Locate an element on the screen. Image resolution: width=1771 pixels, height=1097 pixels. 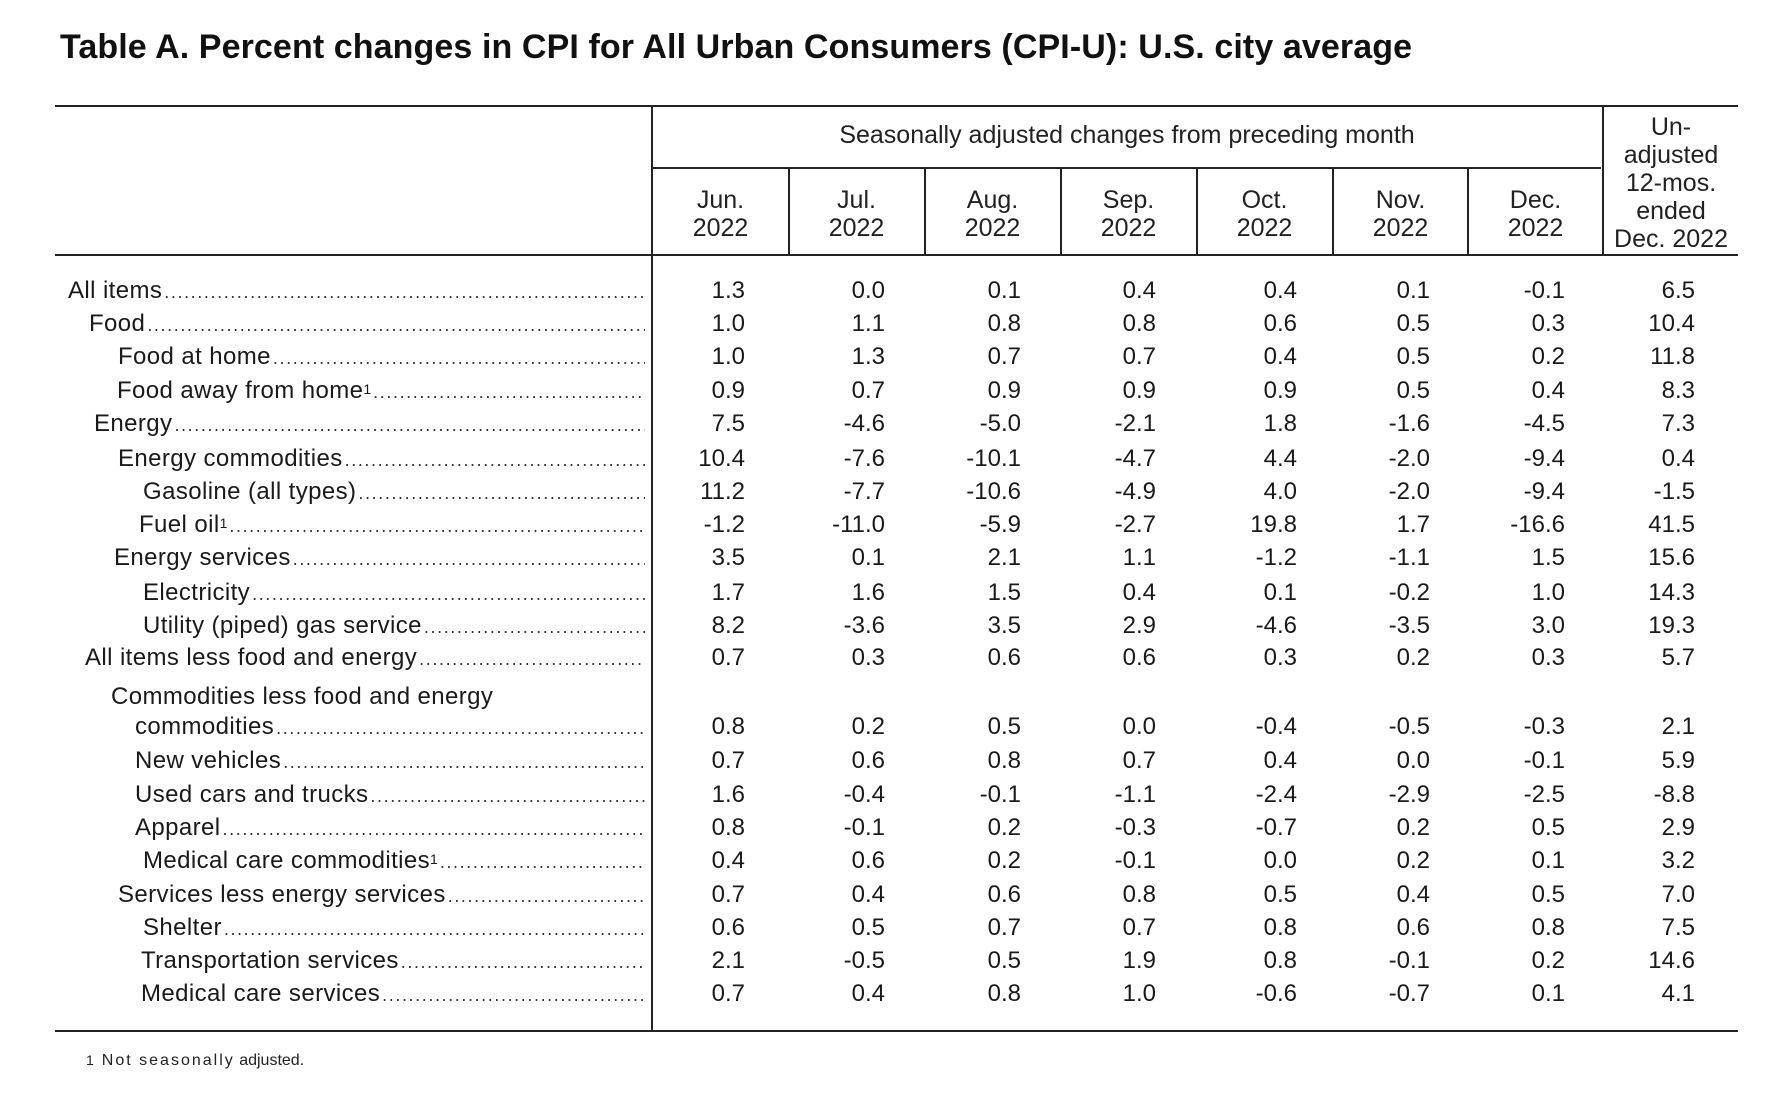
cell-monthly-change: -0.5 is located at coordinates (864, 960).